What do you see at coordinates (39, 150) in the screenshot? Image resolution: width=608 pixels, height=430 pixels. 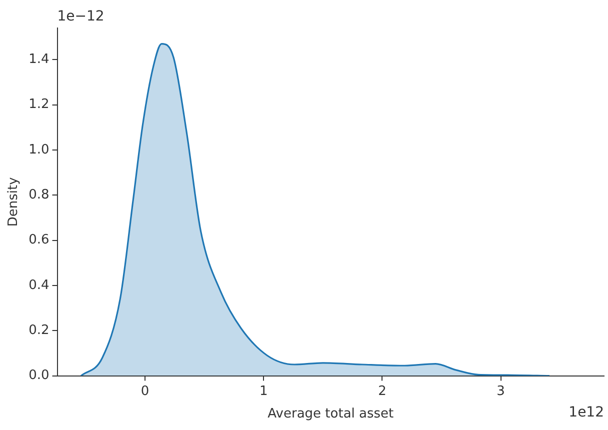 I see `y-tick-label: 1.0` at bounding box center [39, 150].